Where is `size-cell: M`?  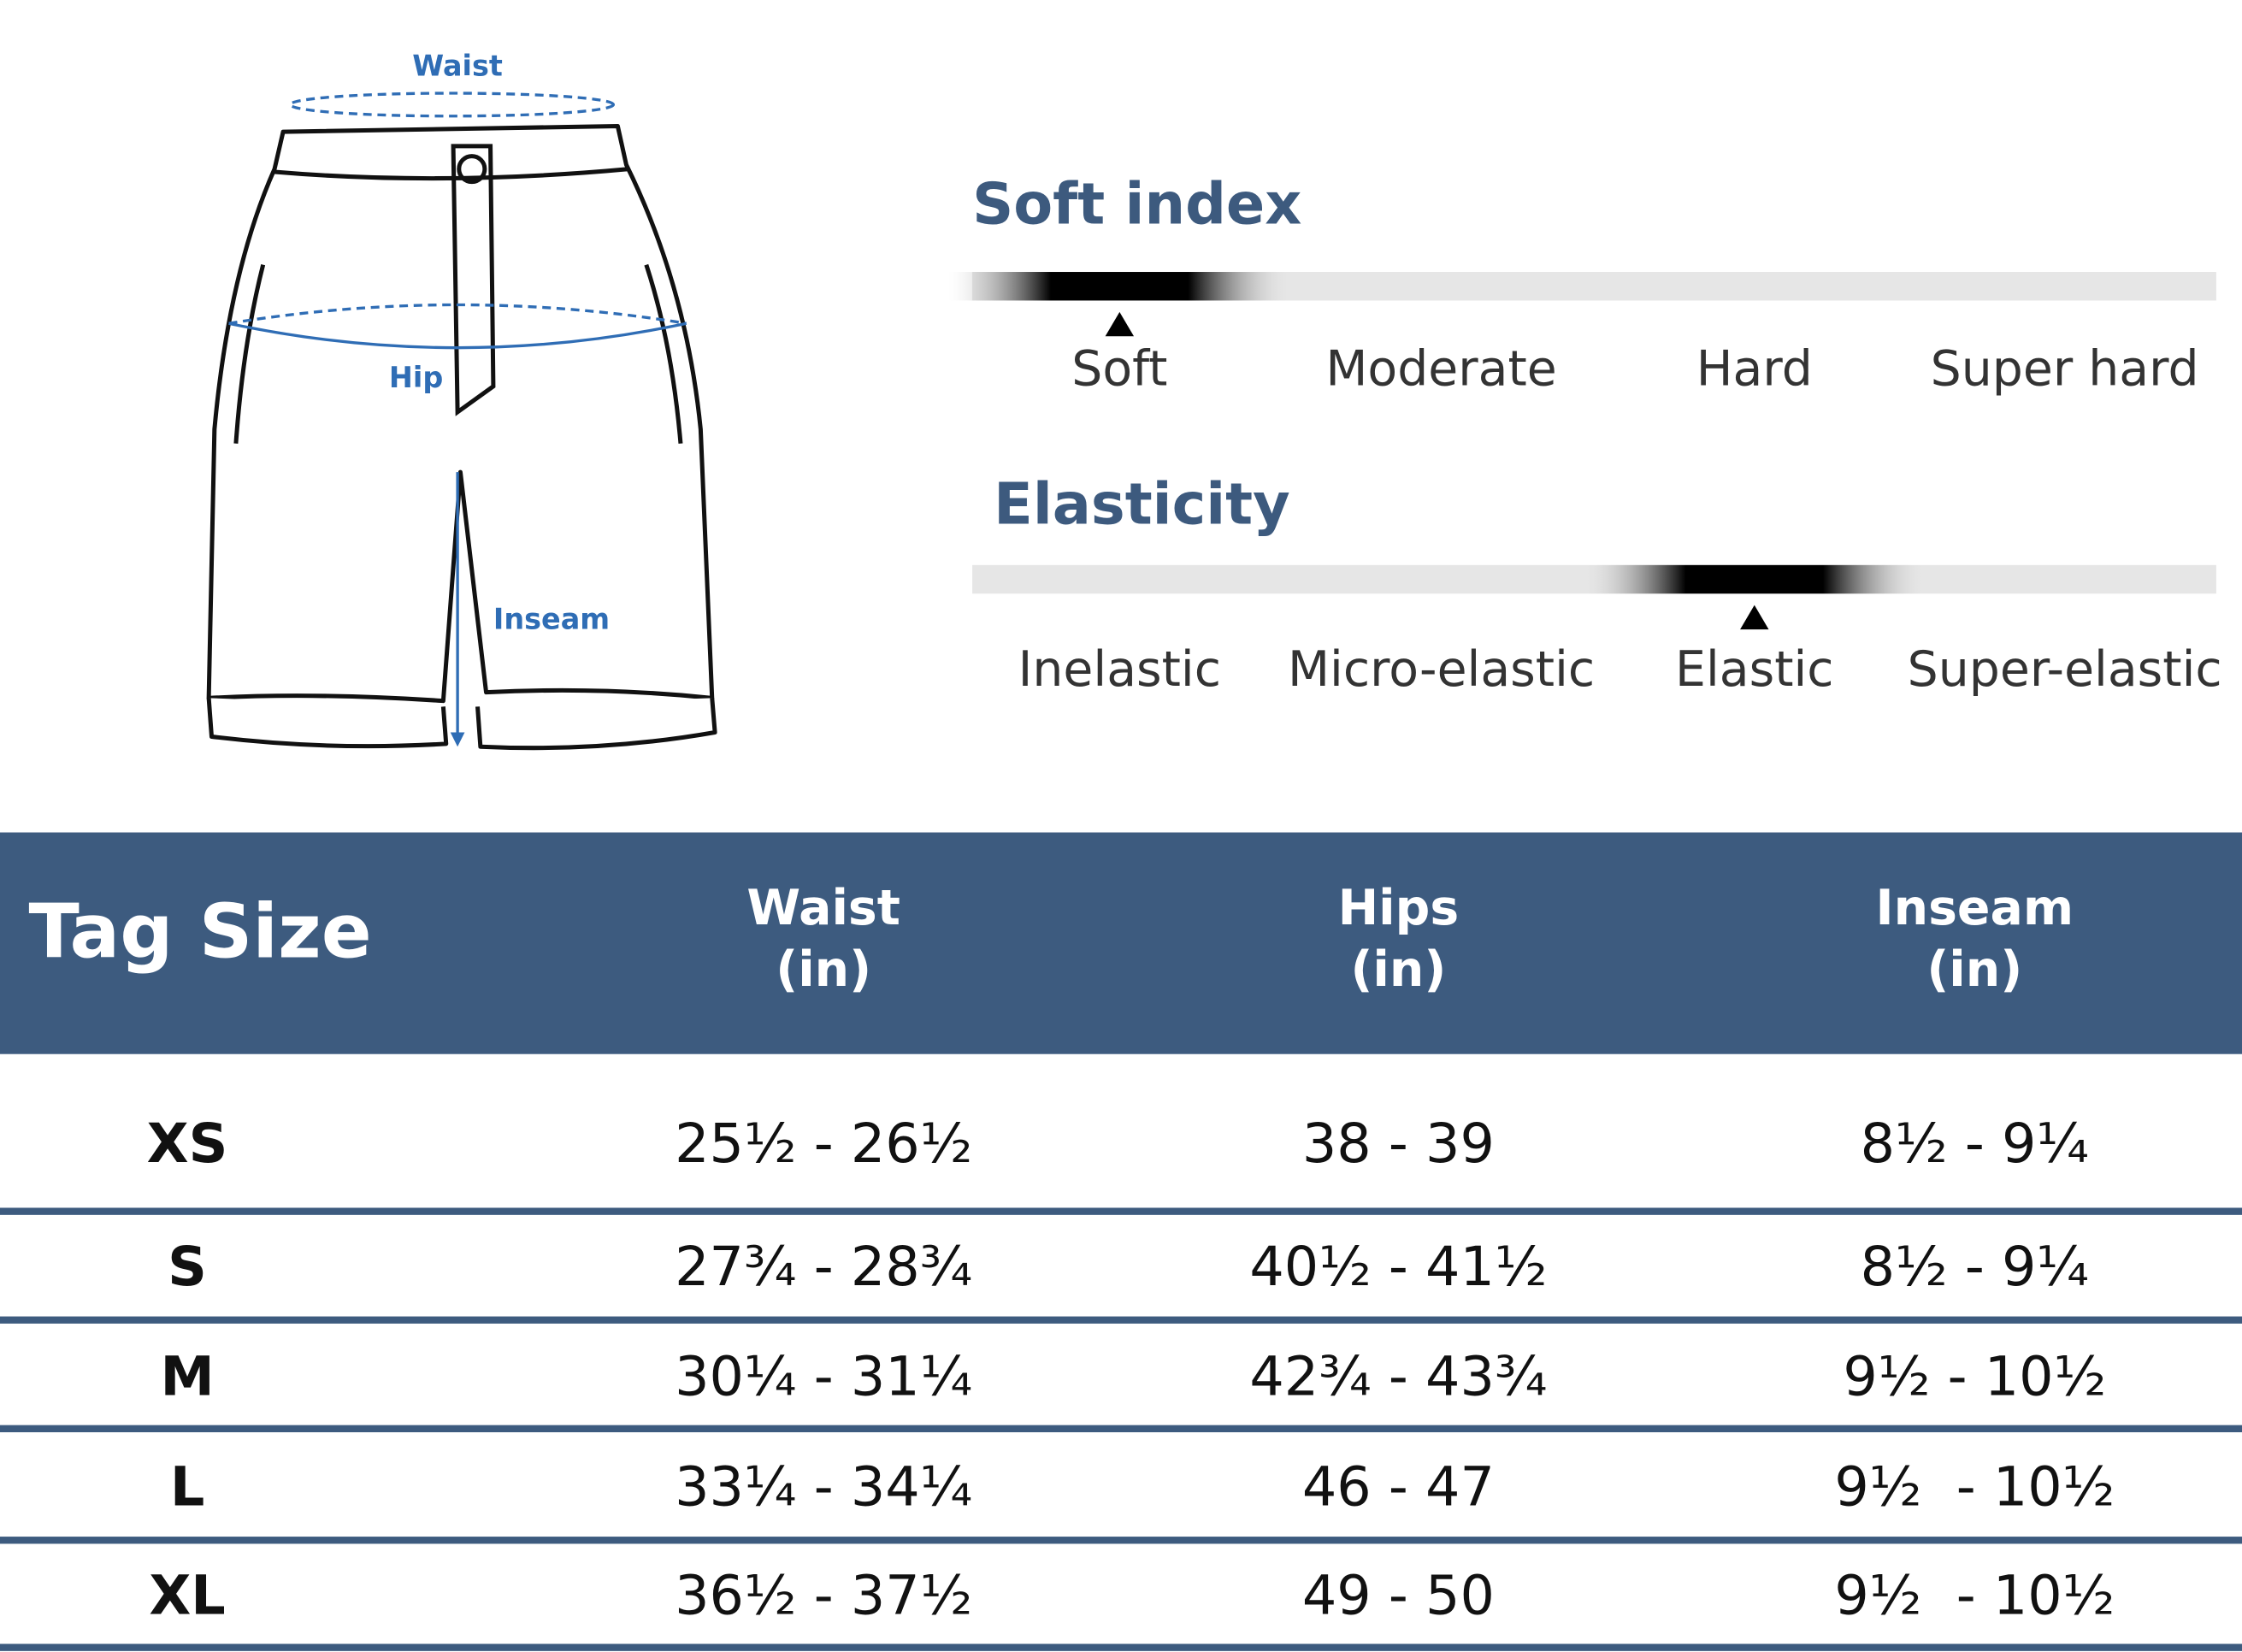
size-cell: M is located at coordinates (187, 1376).